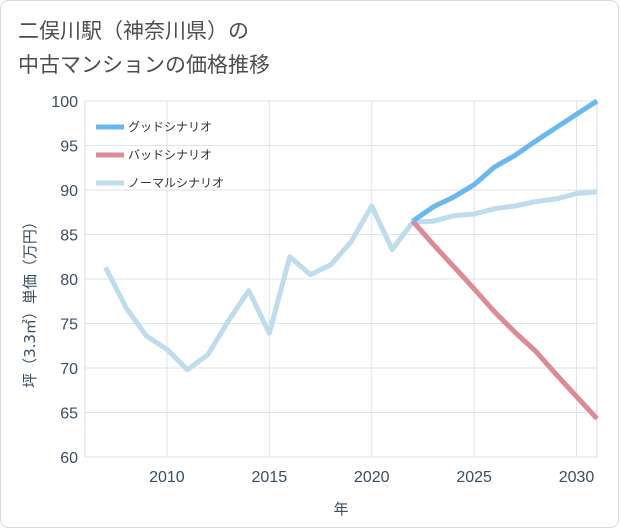  Describe the element at coordinates (133, 31) in the screenshot. I see `chart-title-line-1: 二俣川駅（神奈川県）の` at that location.